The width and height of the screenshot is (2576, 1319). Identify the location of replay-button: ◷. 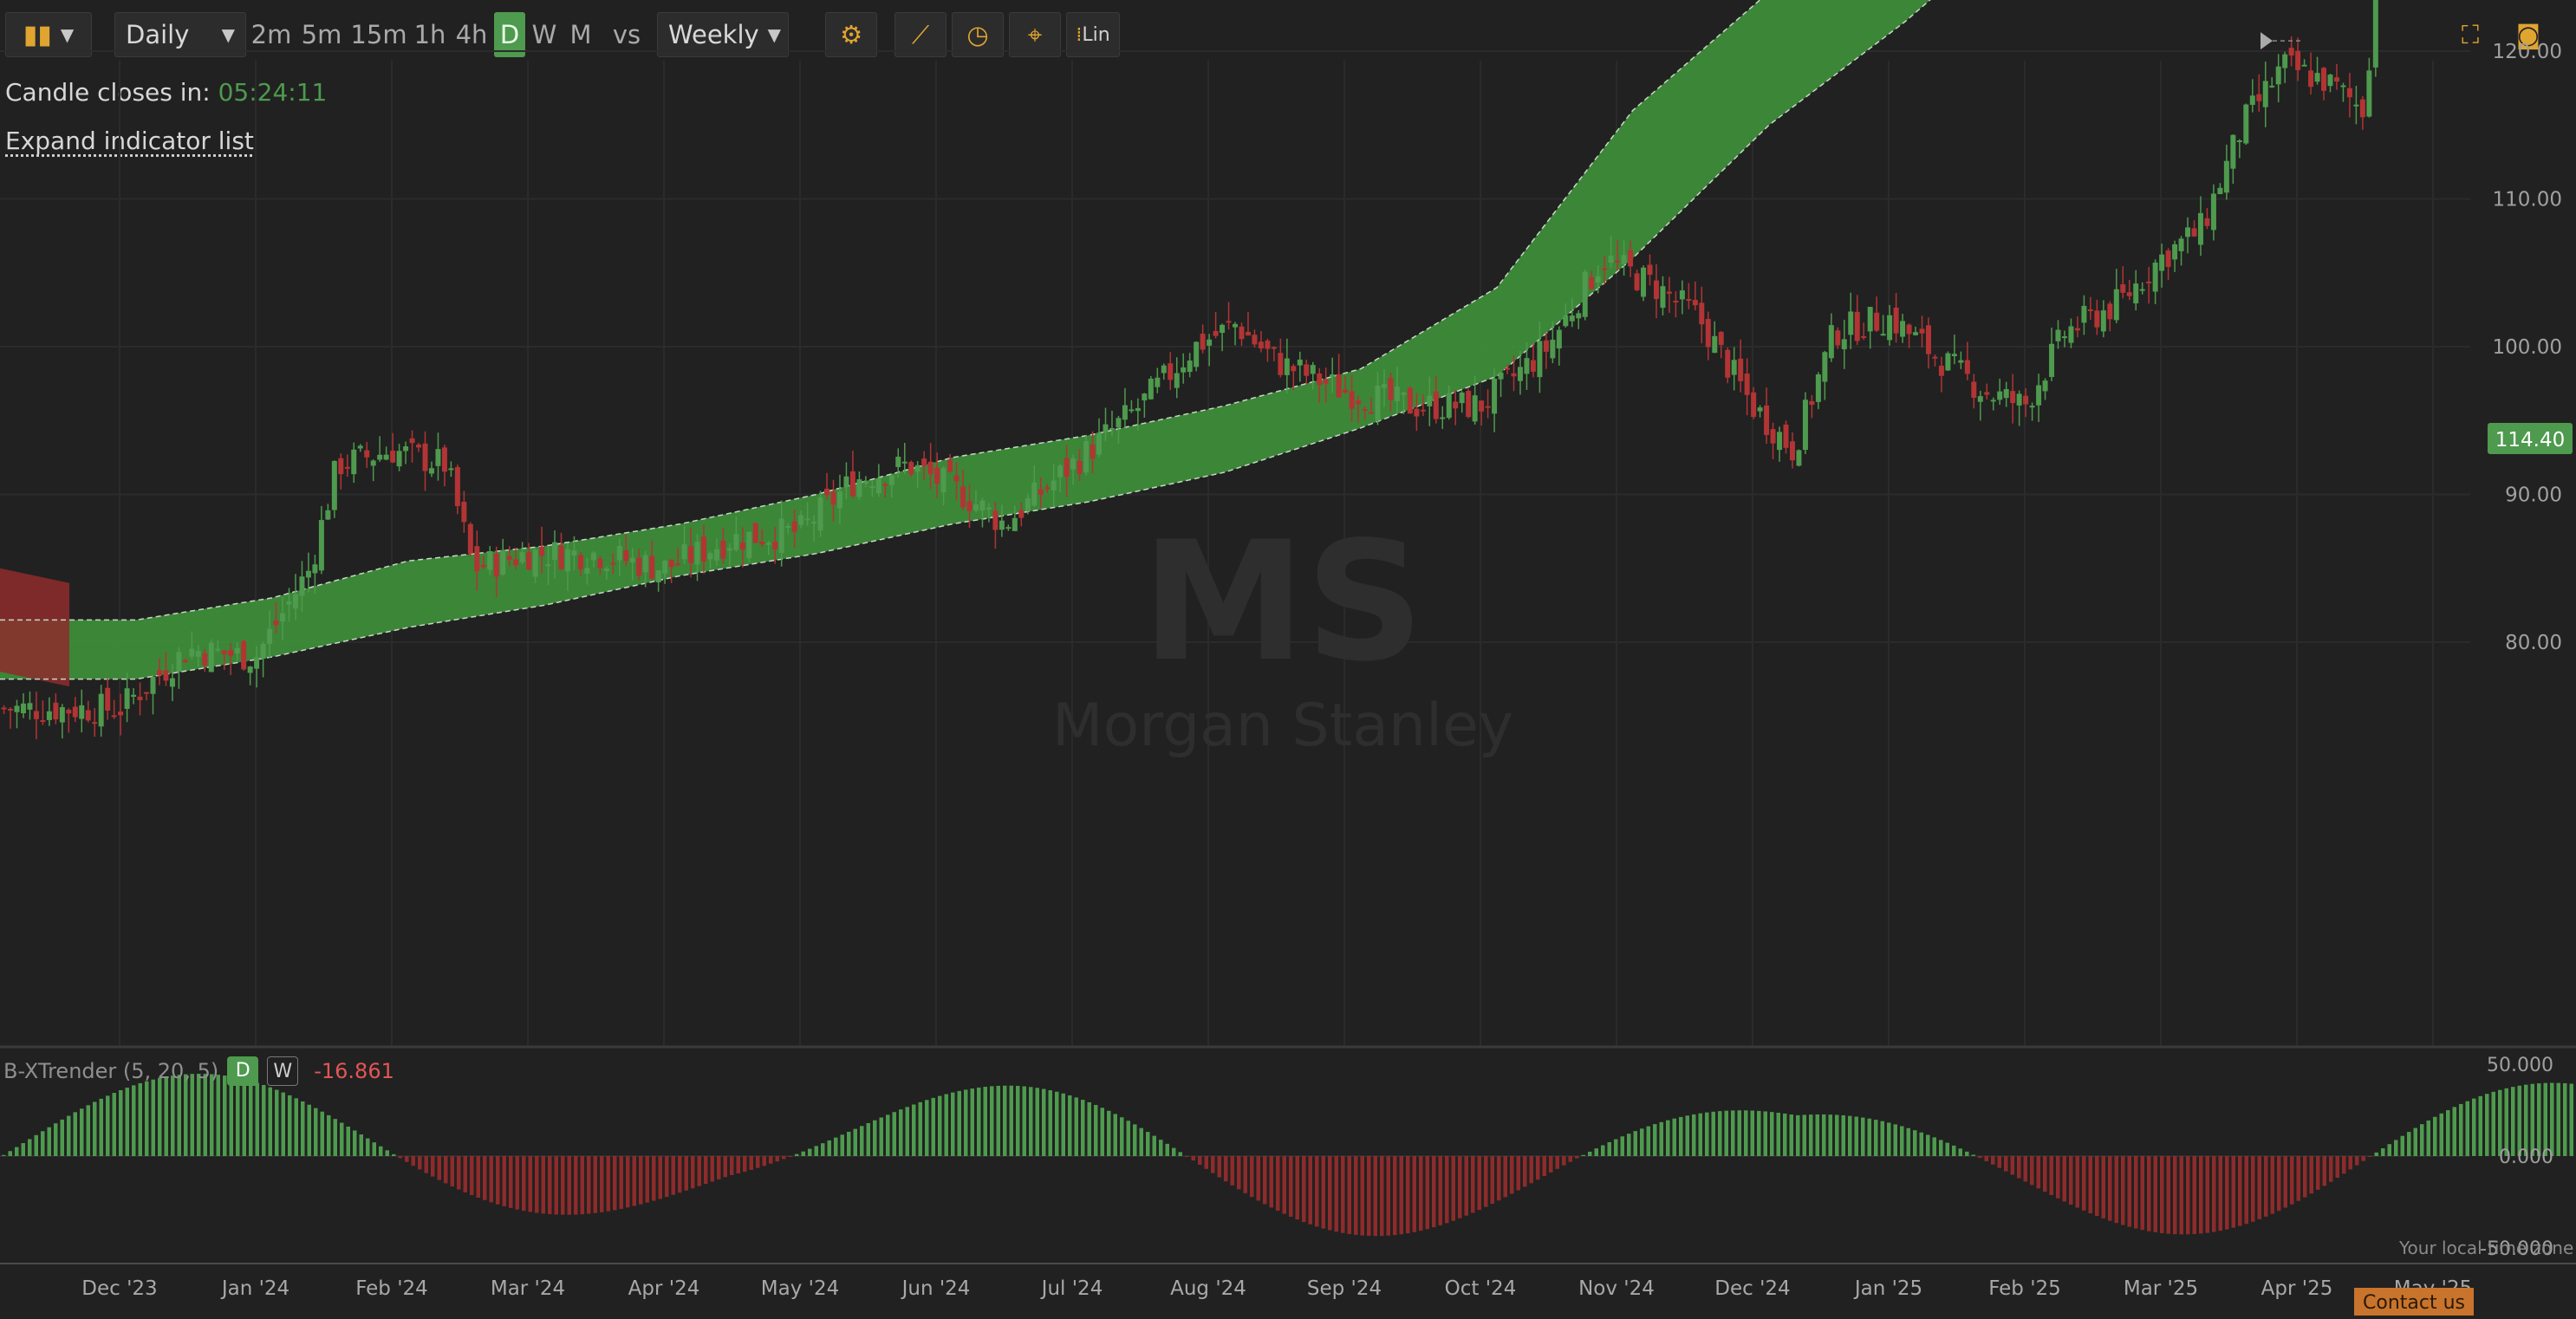
(978, 34).